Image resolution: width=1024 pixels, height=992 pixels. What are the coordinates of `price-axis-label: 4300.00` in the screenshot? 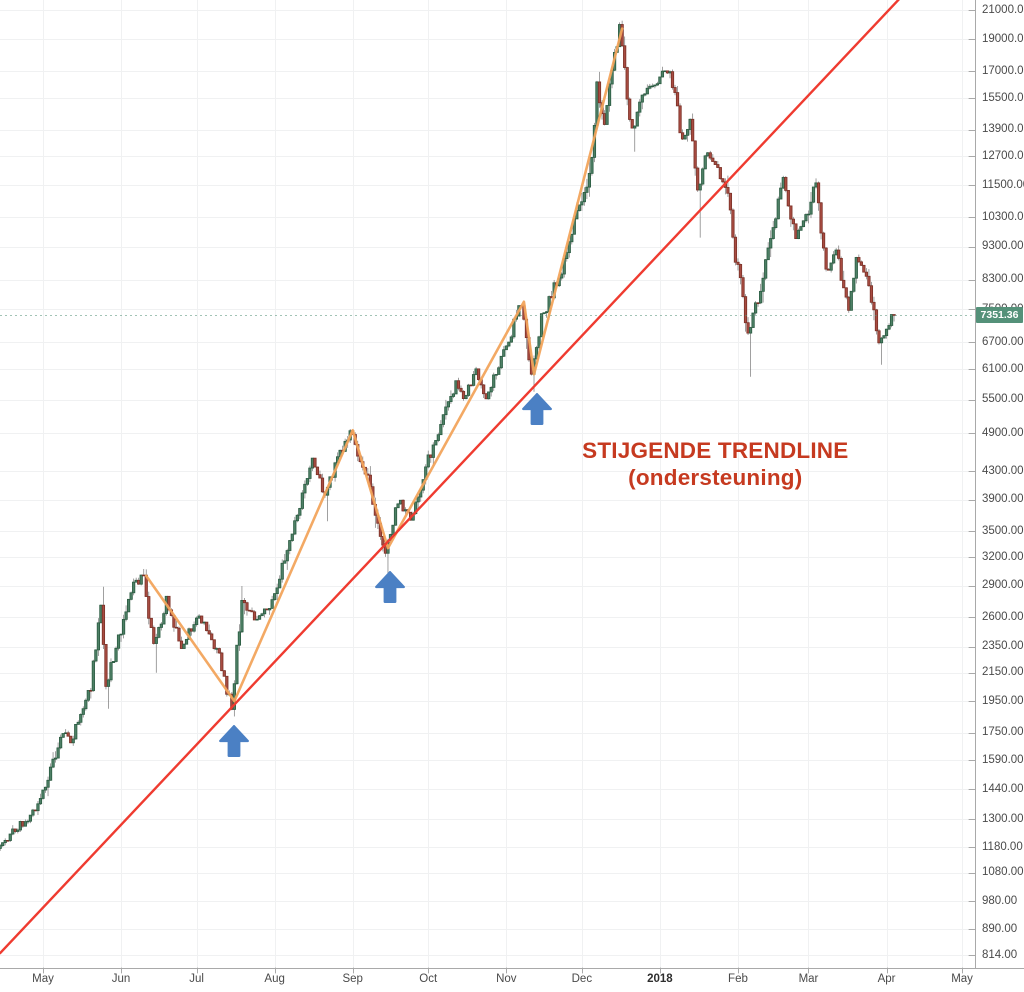 It's located at (1003, 470).